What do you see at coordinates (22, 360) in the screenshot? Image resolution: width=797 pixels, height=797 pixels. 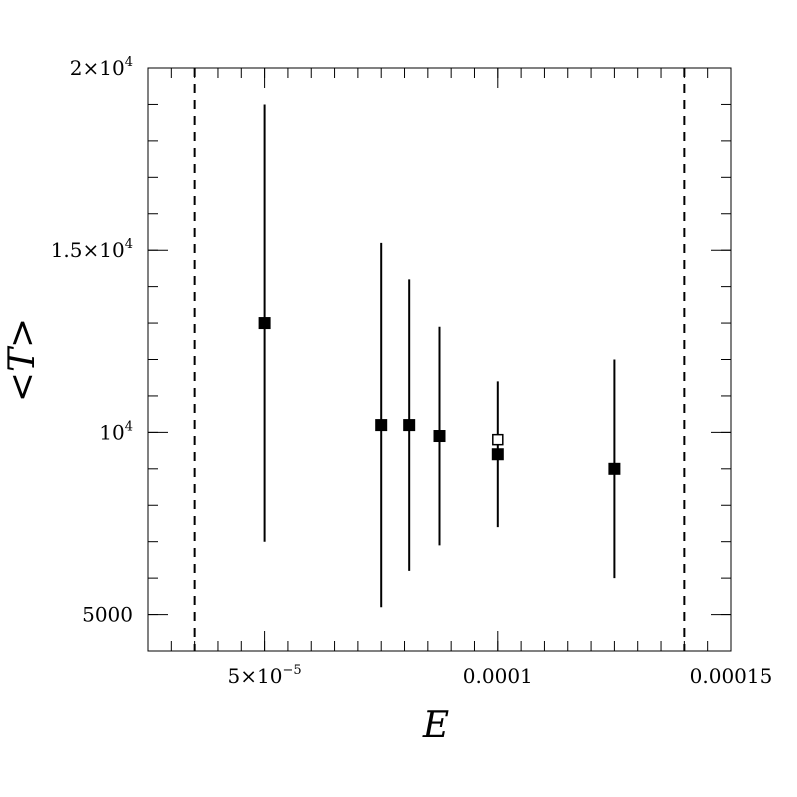 I see `y-axis-title: <T>` at bounding box center [22, 360].